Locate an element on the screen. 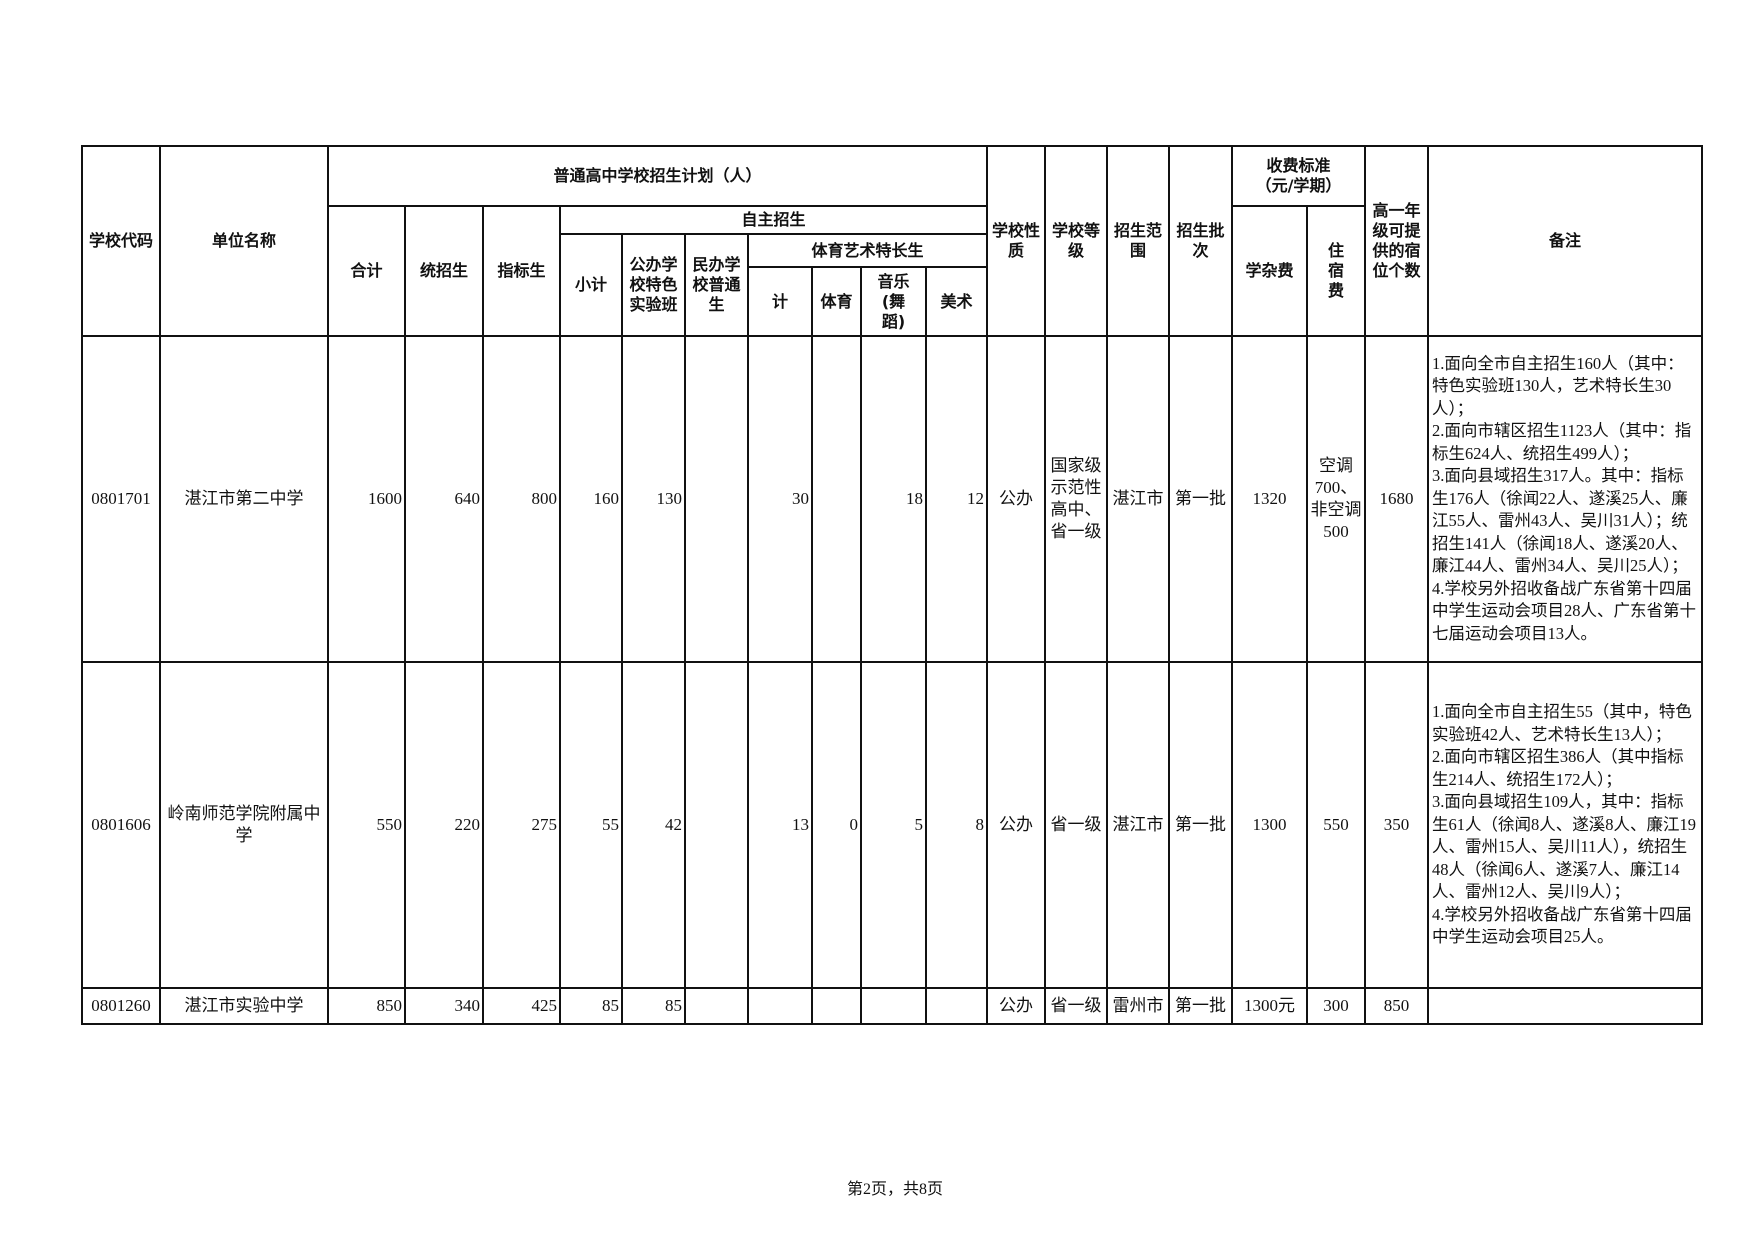 The height and width of the screenshot is (1240, 1753). header-private-regular: 民办学校普通生 is located at coordinates (716, 285).